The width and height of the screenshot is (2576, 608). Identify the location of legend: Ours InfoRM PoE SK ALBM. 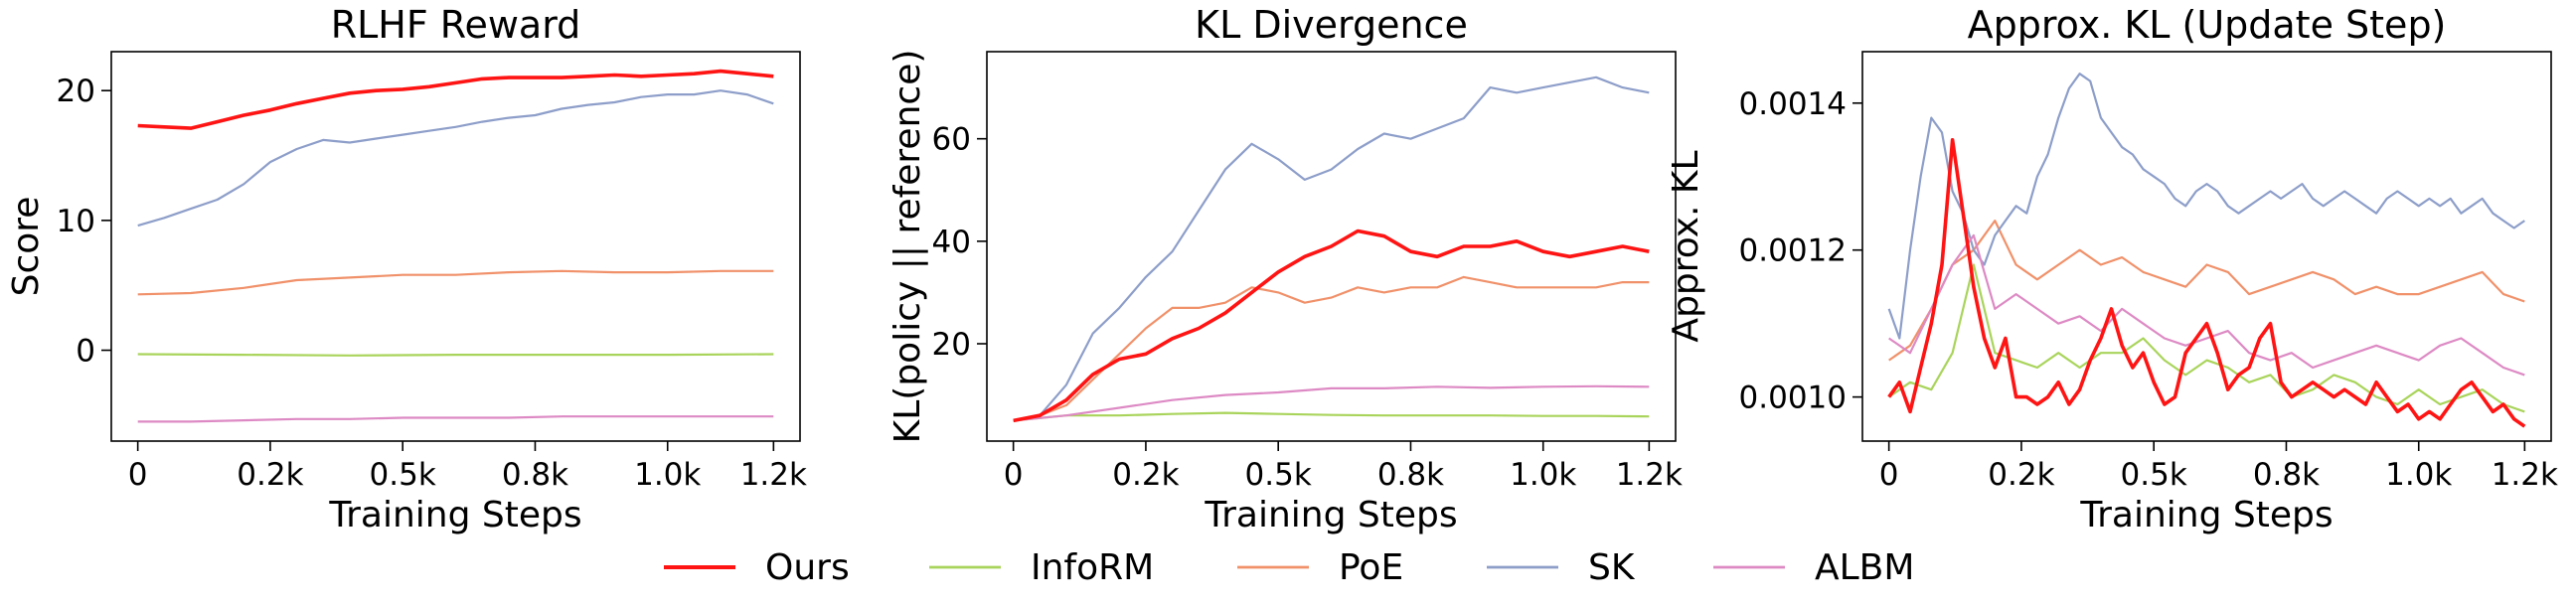
(1289, 567).